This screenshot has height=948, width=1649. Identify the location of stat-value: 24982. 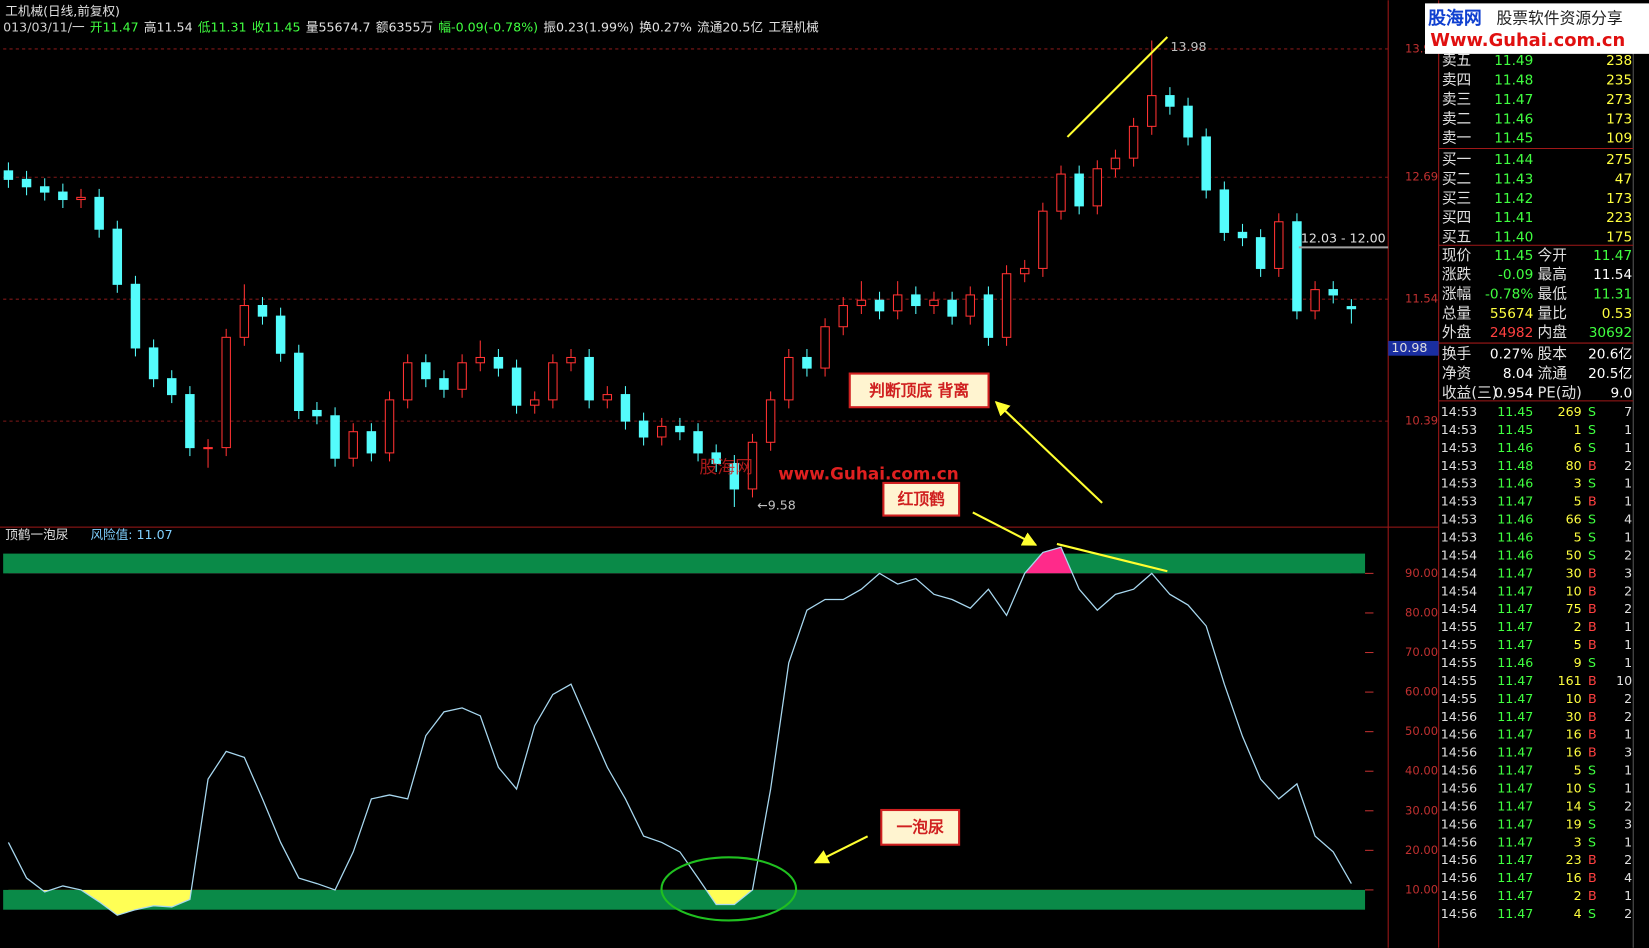
(1511, 333).